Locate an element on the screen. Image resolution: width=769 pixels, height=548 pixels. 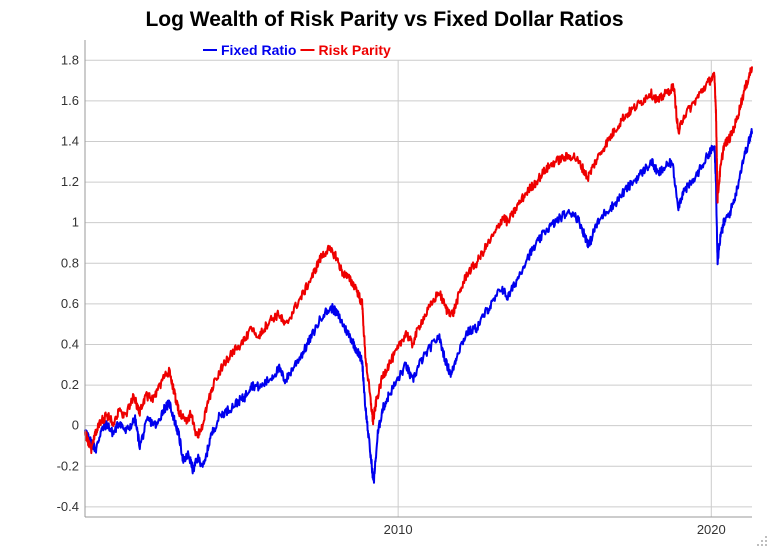
y-tick-label: 0.4 is located at coordinates (70, 343).